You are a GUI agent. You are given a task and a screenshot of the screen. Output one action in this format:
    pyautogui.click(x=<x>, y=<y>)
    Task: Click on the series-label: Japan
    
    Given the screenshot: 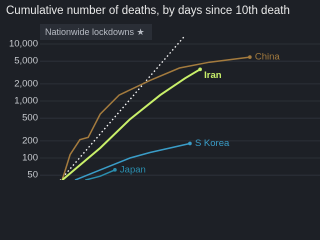 What is the action you would take?
    pyautogui.click(x=133, y=169)
    